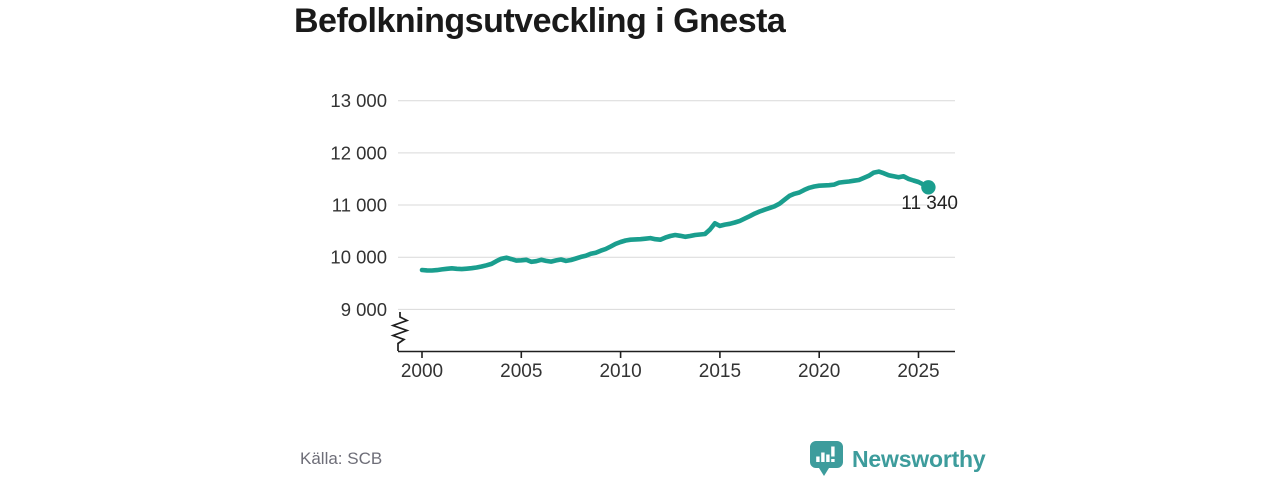  Describe the element at coordinates (358, 100) in the screenshot. I see `y-tick-label: 13 000` at that location.